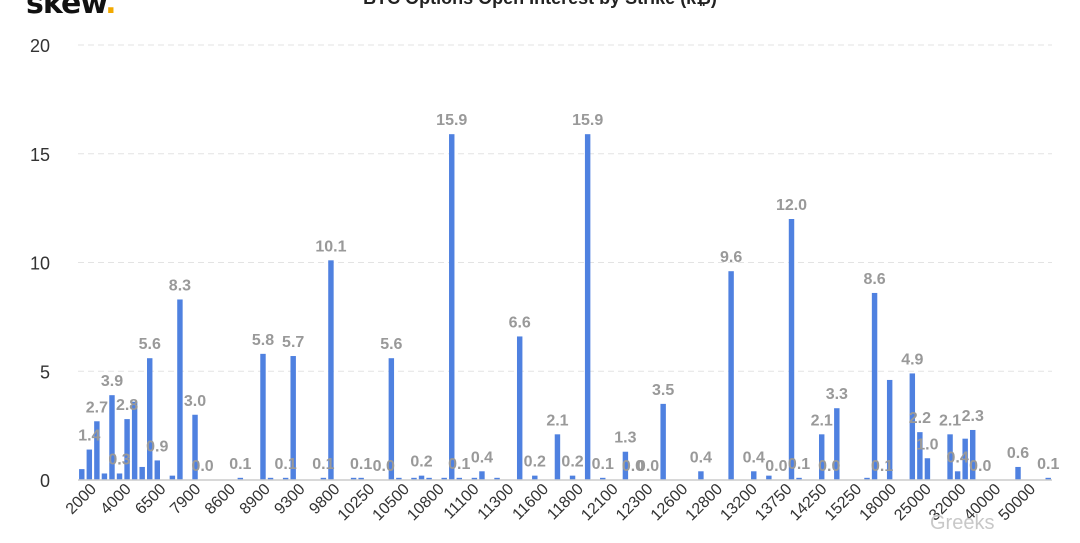  Describe the element at coordinates (874, 279) in the screenshot. I see `data-label: 8.6` at that location.